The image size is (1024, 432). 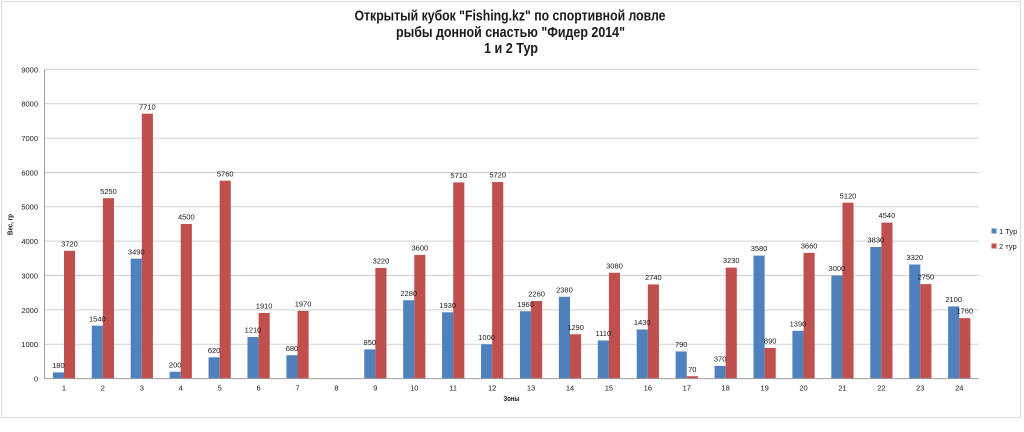 I want to click on svg-text: 20, so click(x=803, y=388).